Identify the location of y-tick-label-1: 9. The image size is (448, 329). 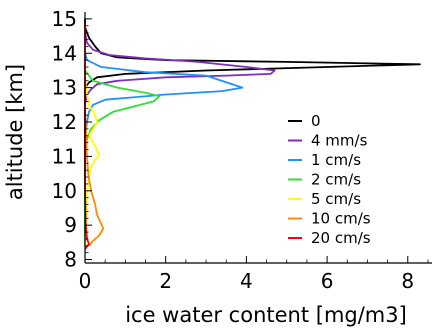
(70, 225).